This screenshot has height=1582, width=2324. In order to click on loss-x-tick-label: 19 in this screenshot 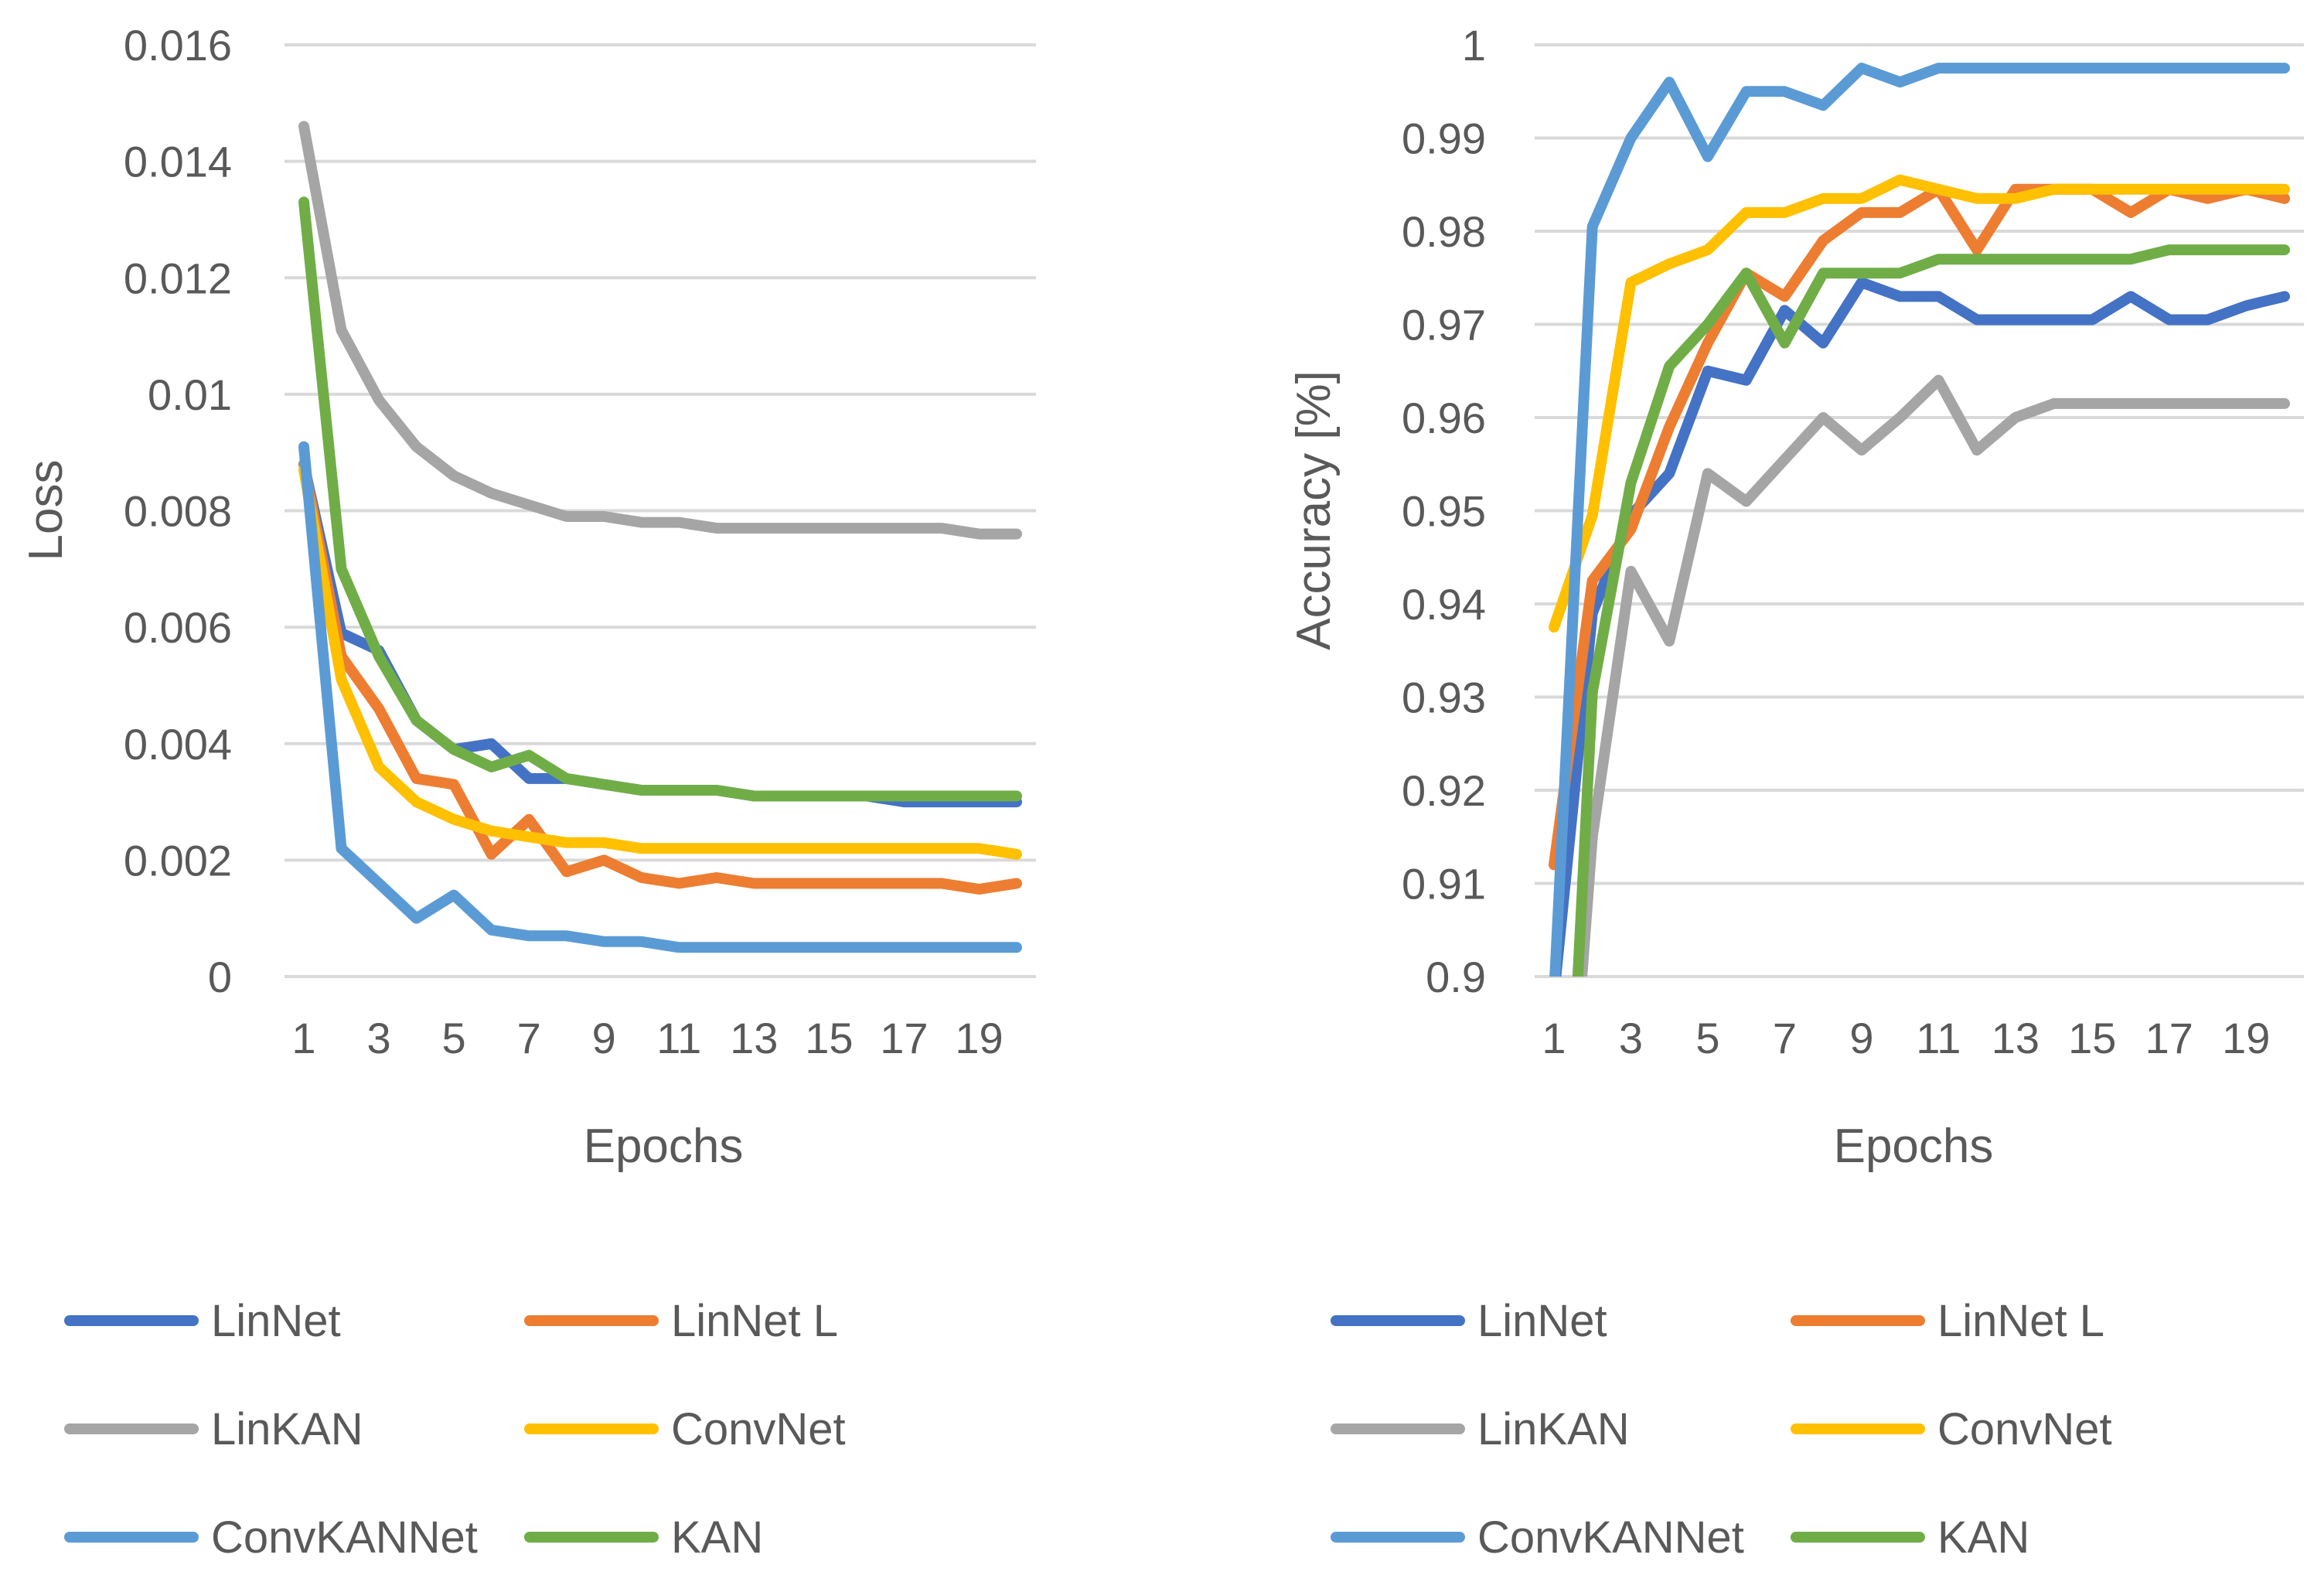, I will do `click(979, 1038)`.